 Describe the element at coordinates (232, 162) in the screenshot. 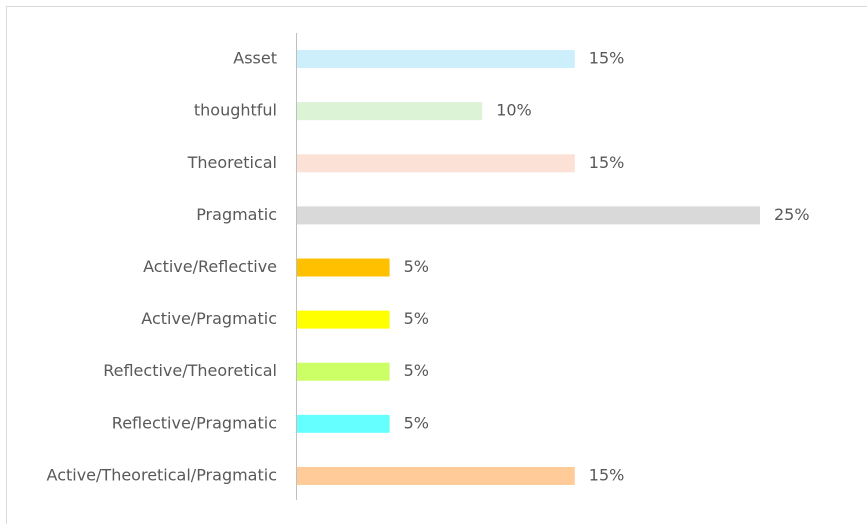

I see `y-tick-label: Theoretical` at that location.